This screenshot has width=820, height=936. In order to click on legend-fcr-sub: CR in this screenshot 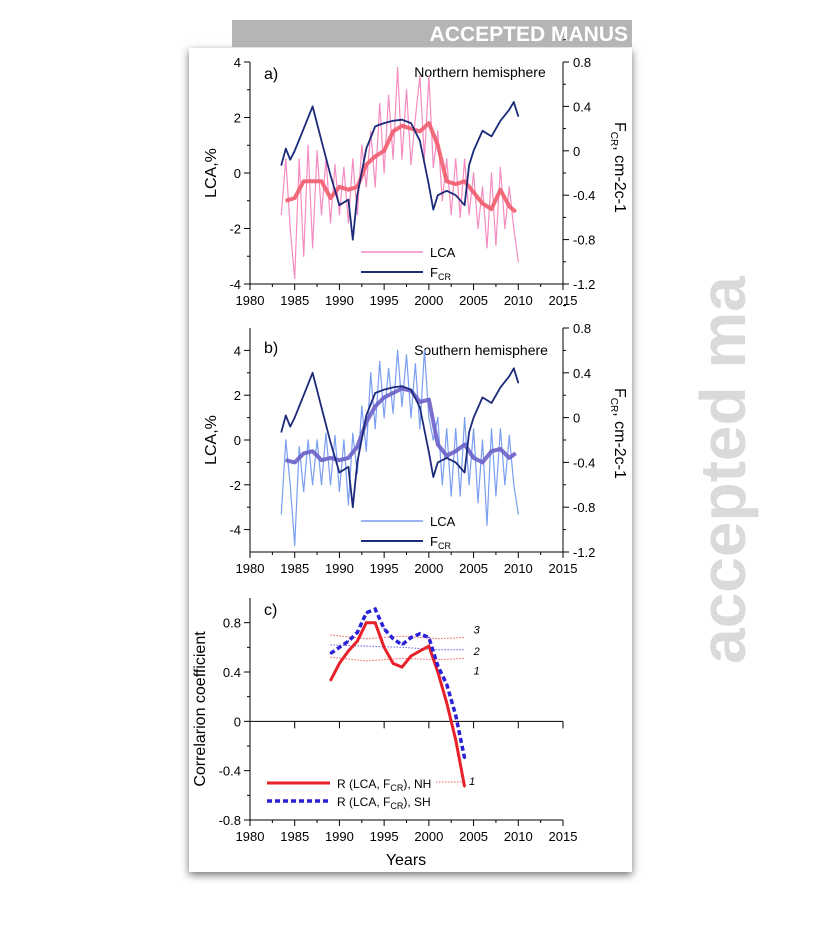, I will do `click(444, 277)`.